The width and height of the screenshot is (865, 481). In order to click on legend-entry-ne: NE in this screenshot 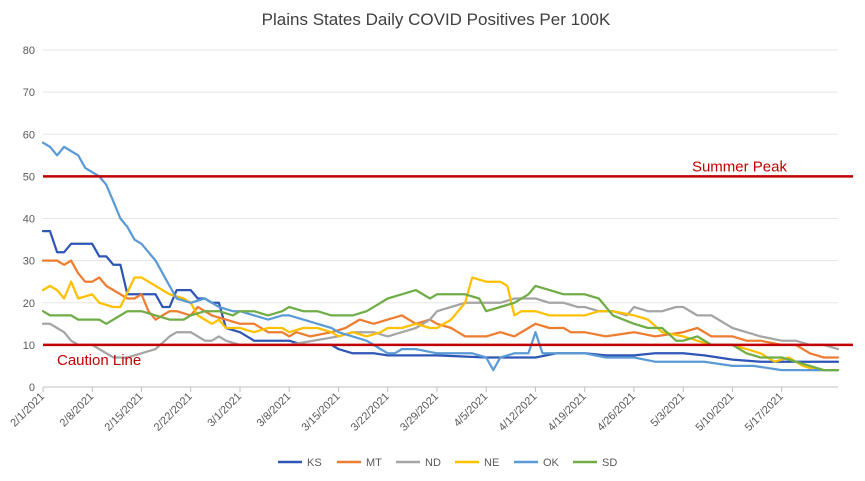, I will do `click(491, 463)`.